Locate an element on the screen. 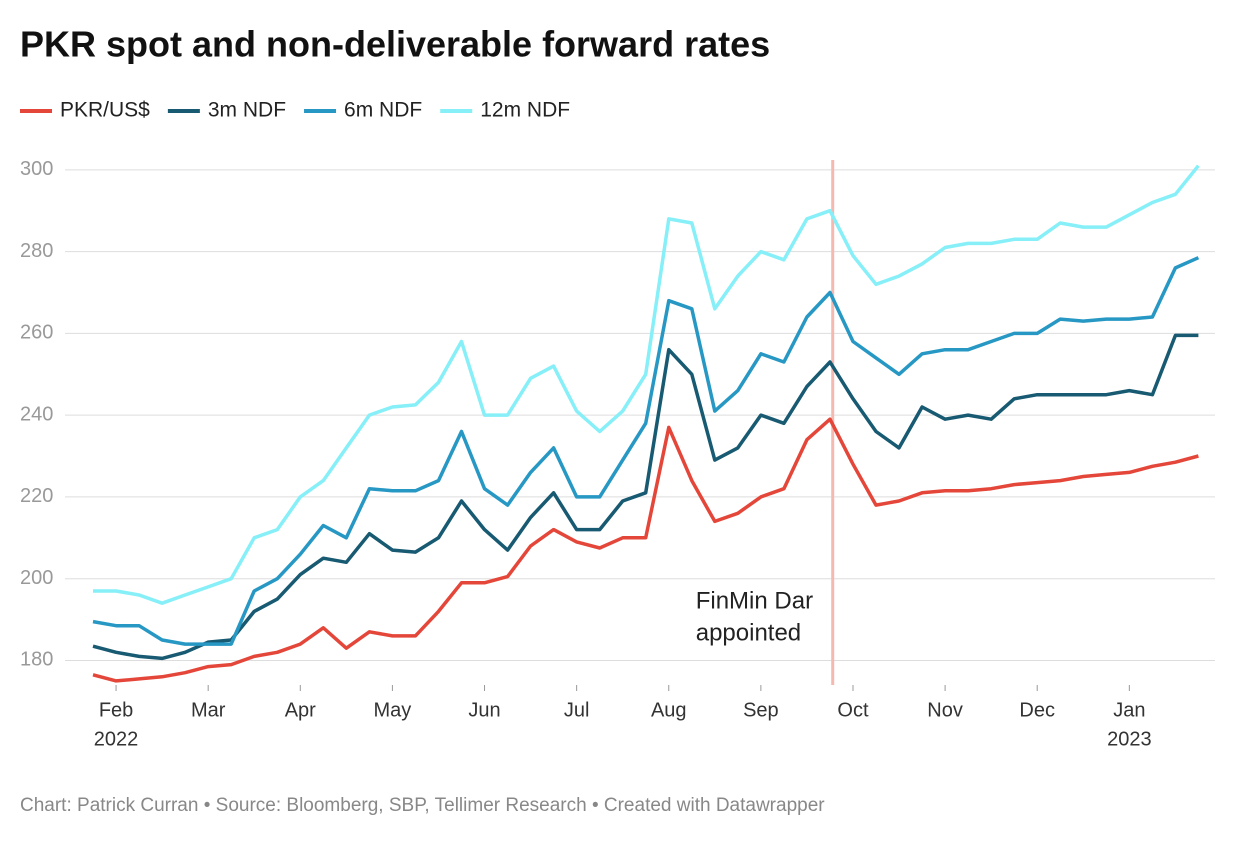  y-tick-label: 280 is located at coordinates (36, 251).